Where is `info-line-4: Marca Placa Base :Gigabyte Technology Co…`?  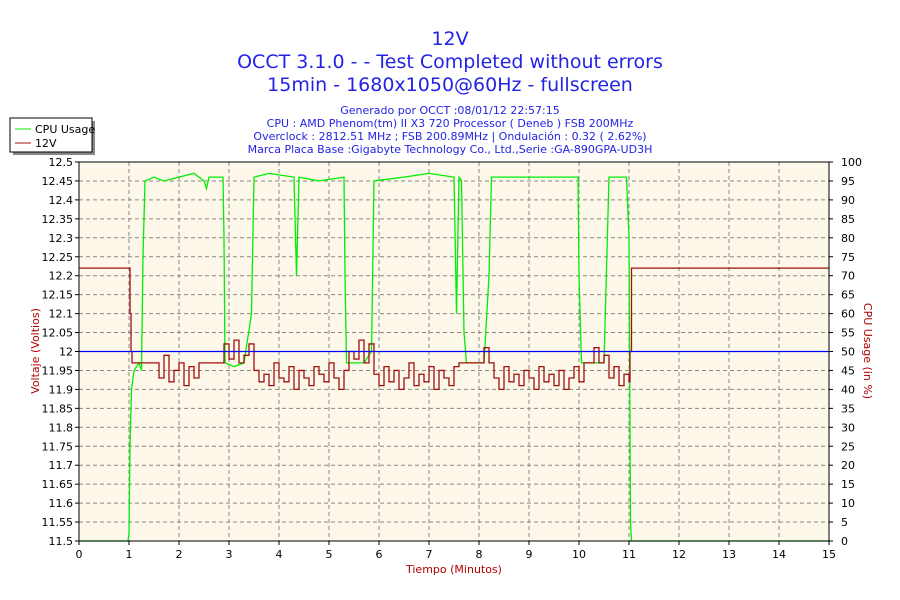
info-line-4: Marca Placa Base :Gigabyte Technology Co… is located at coordinates (450, 149).